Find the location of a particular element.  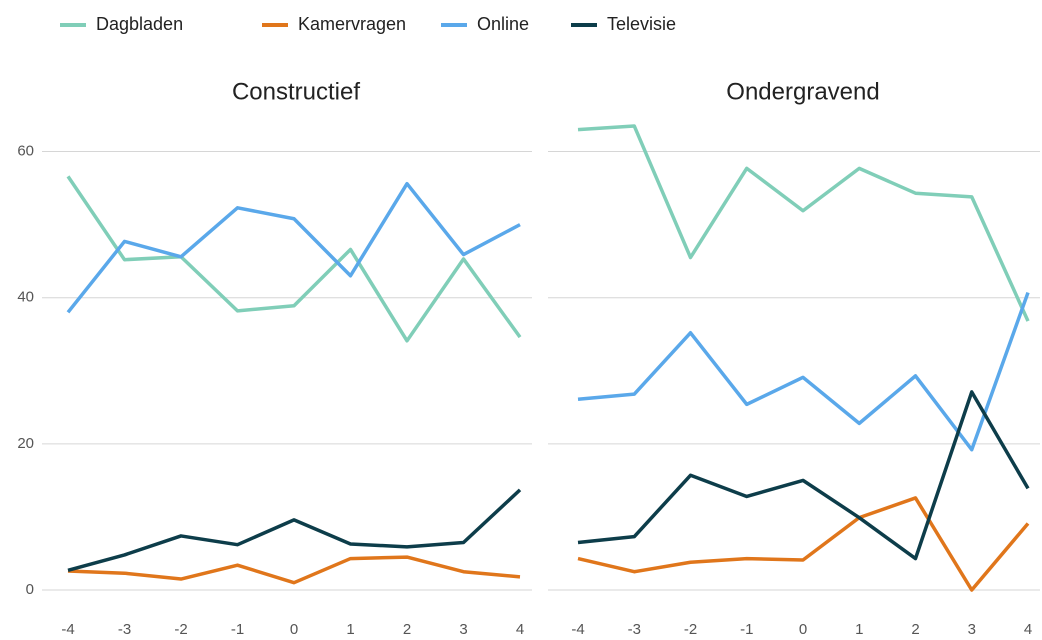

chart-title: Ondergravend is located at coordinates (802, 91).